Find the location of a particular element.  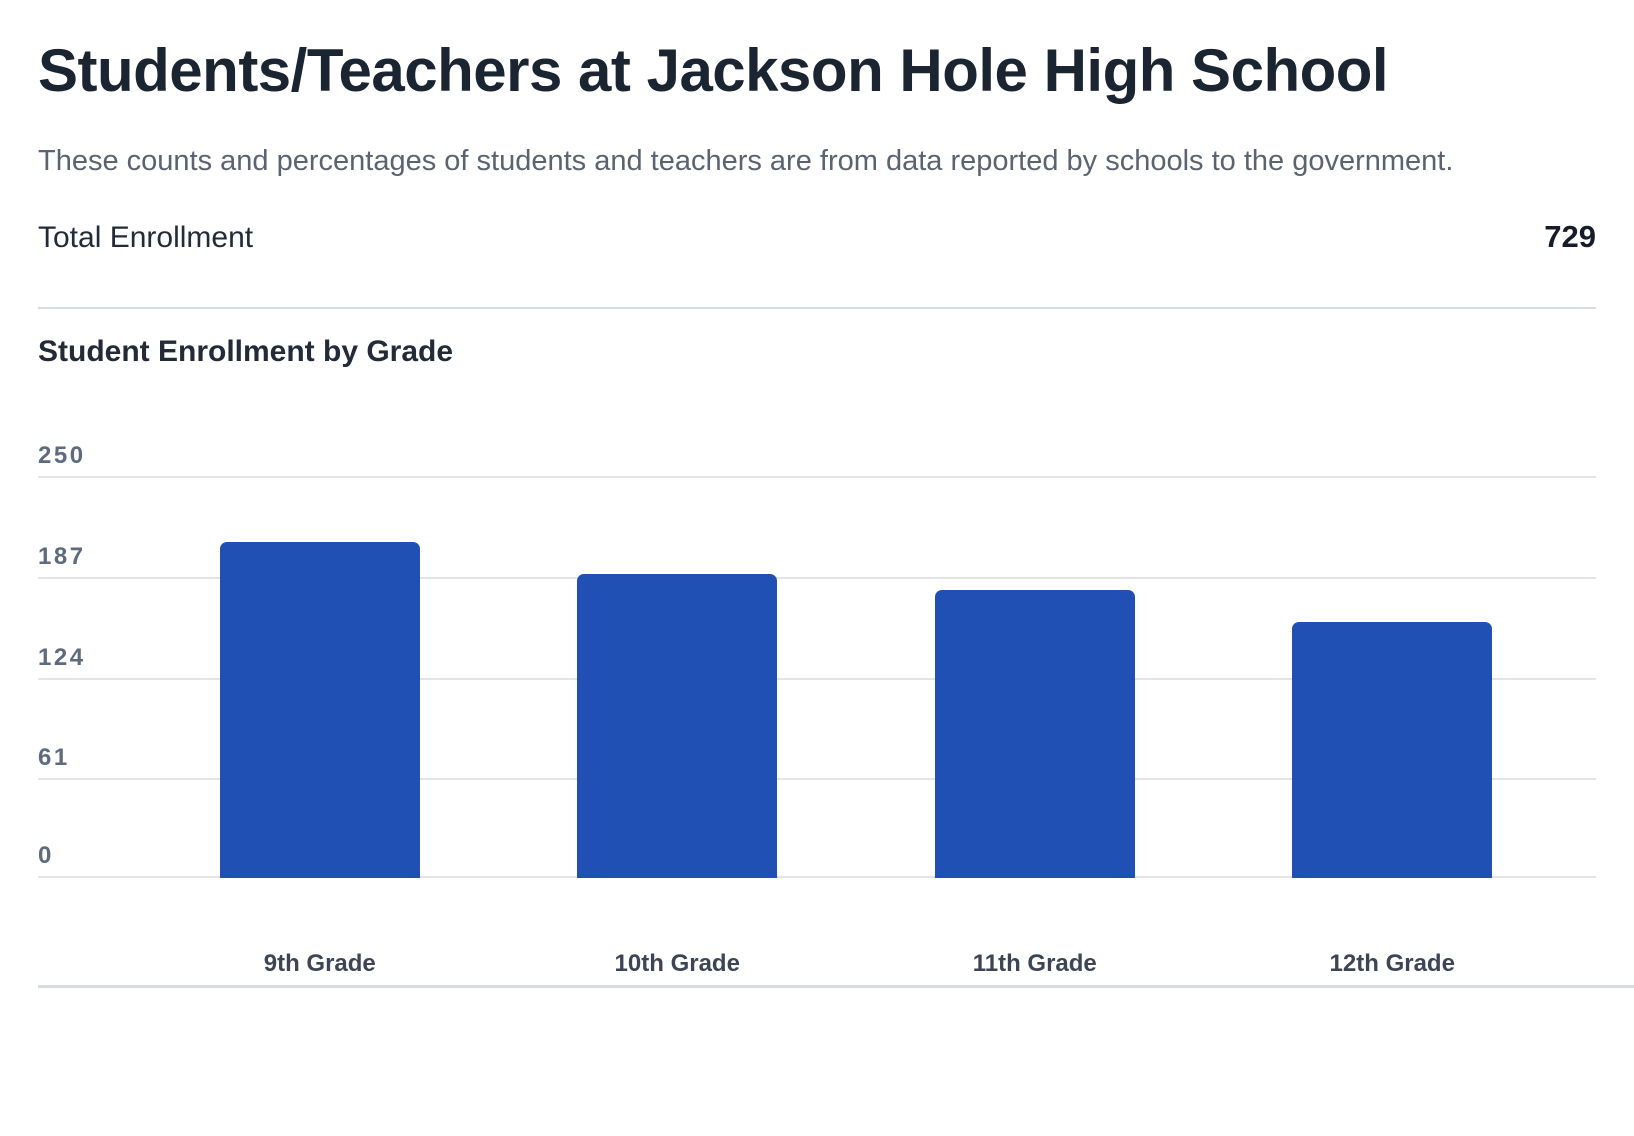

x-axis-label: 11th Grade is located at coordinates (1034, 963).